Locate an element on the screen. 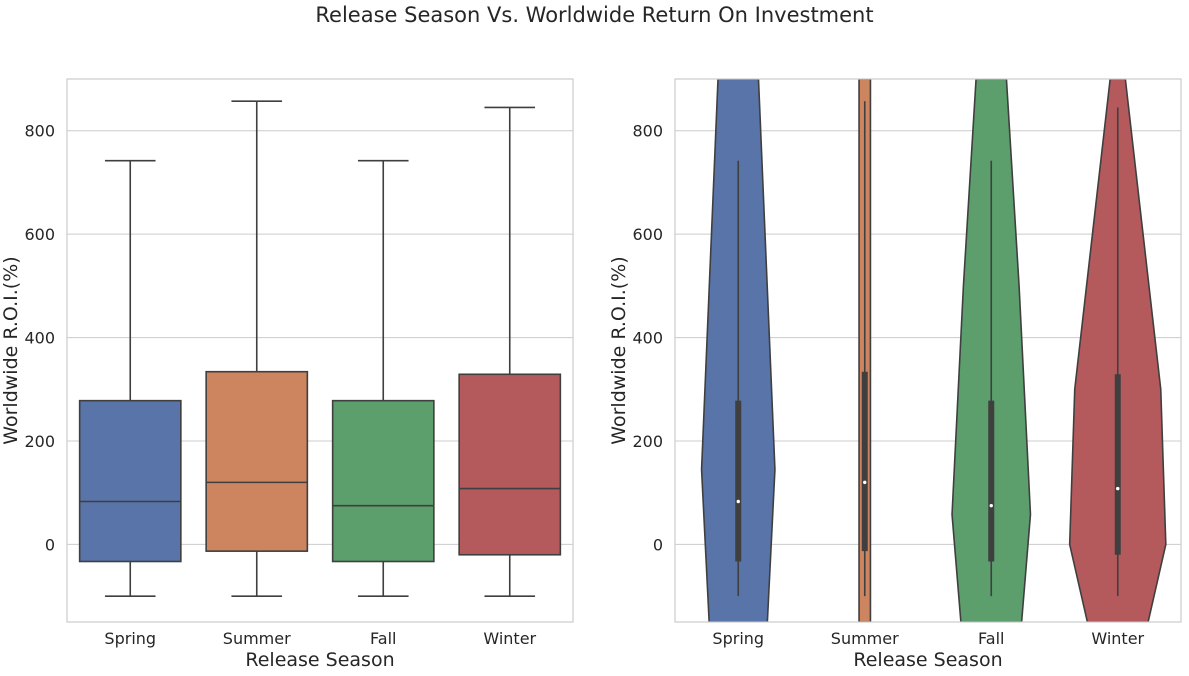  box-summer is located at coordinates (257, 461).